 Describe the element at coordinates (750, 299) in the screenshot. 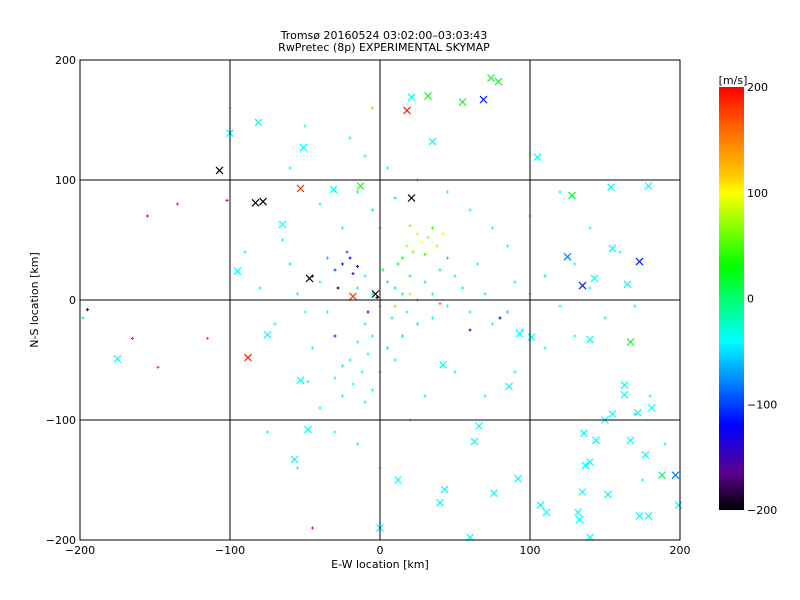

I see `colorbar-tick-label: 0` at that location.